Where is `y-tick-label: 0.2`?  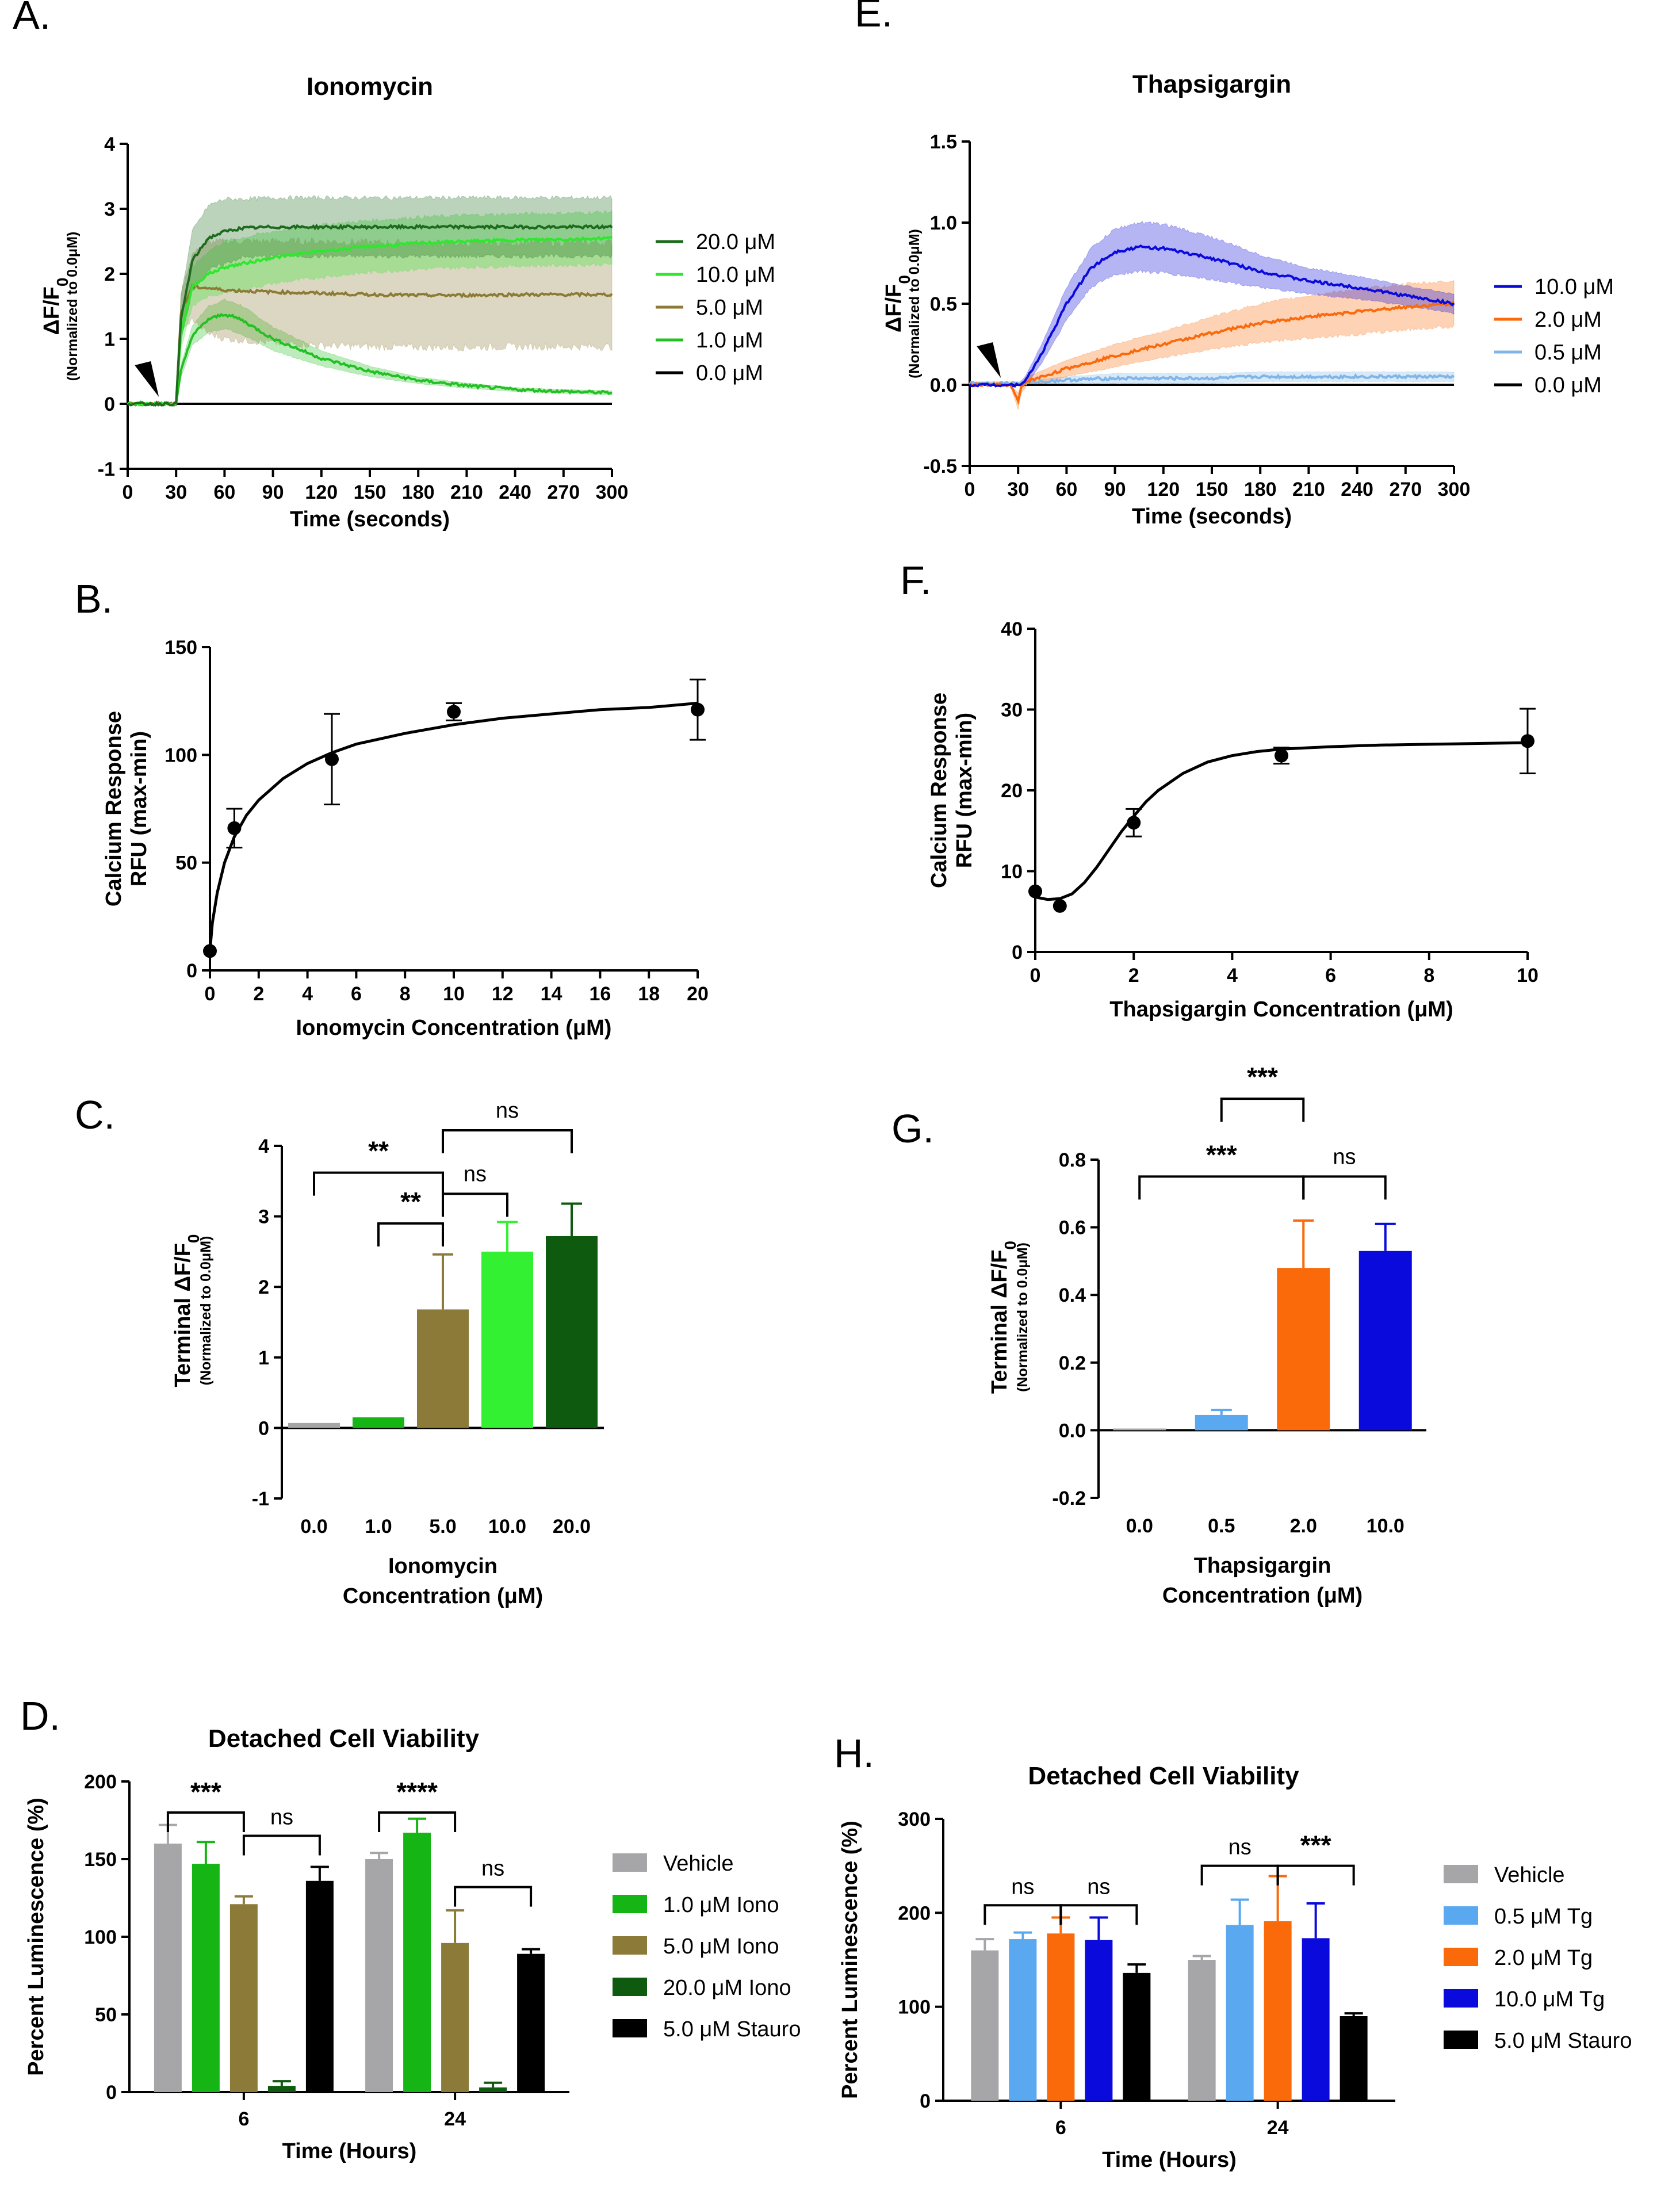 y-tick-label: 0.2 is located at coordinates (1072, 1363).